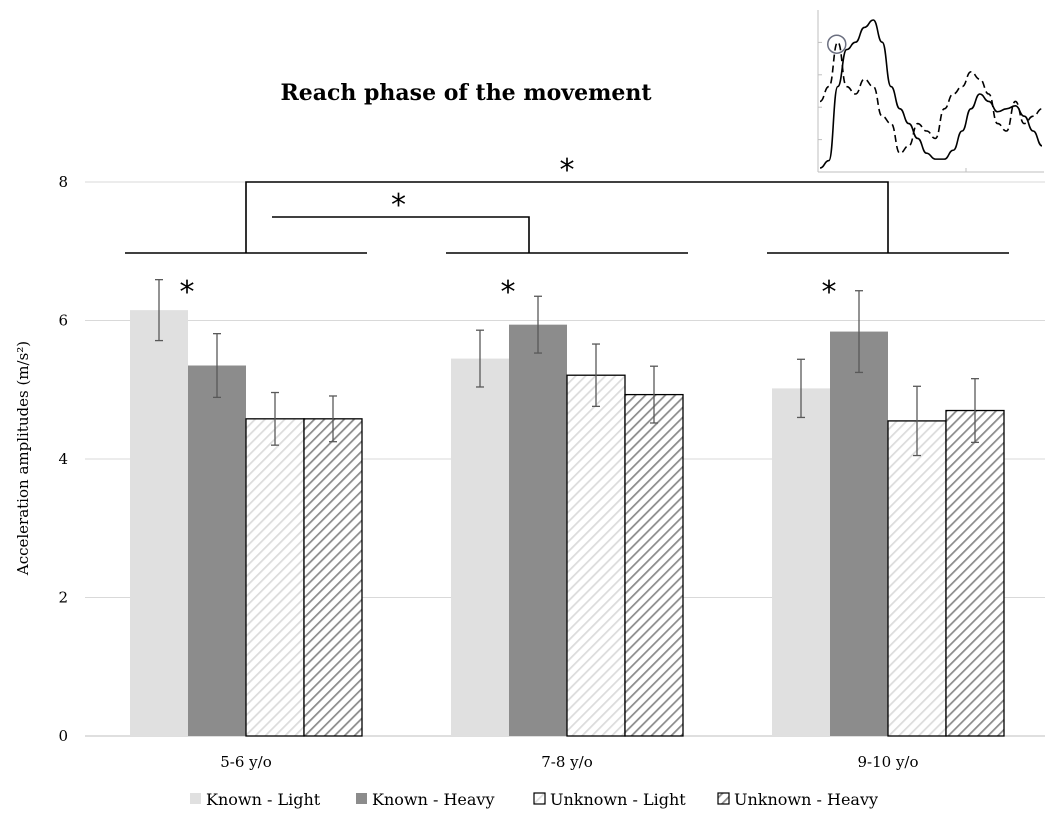 This screenshot has height=814, width=1046. Describe the element at coordinates (63, 321) in the screenshot. I see `y-tick-label: 6` at that location.